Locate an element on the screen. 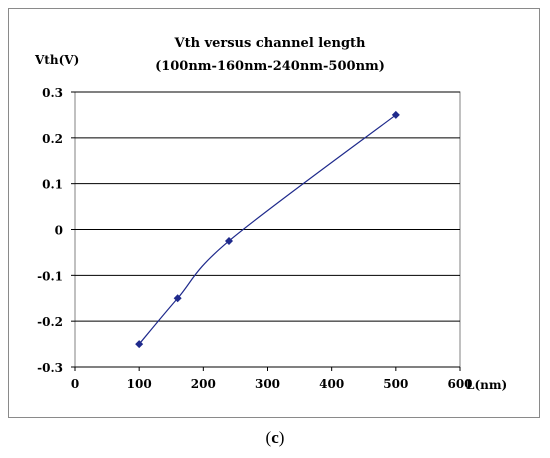 The width and height of the screenshot is (550, 458). x-axis-label: L(nm) is located at coordinates (486, 385).